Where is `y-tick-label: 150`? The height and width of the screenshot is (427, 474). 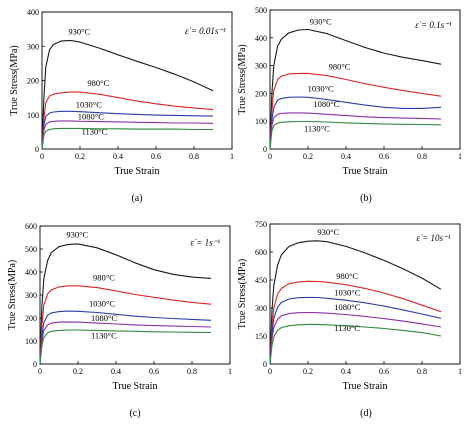 y-tick-label: 150 is located at coordinates (261, 336).